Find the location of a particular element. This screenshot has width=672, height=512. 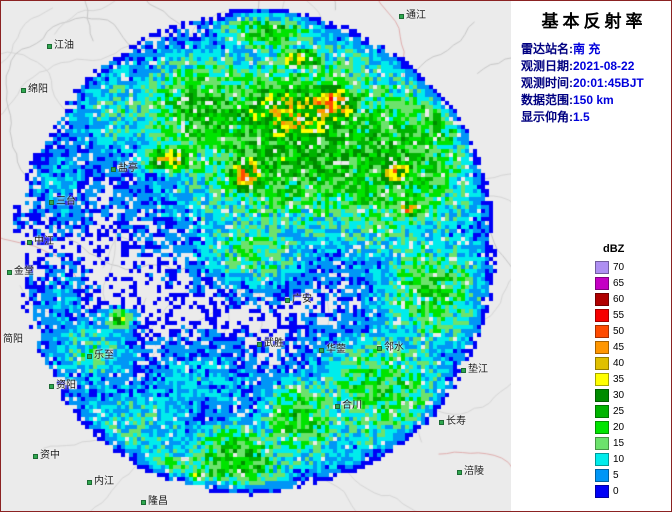

legend-value: 35 is located at coordinates (619, 379).